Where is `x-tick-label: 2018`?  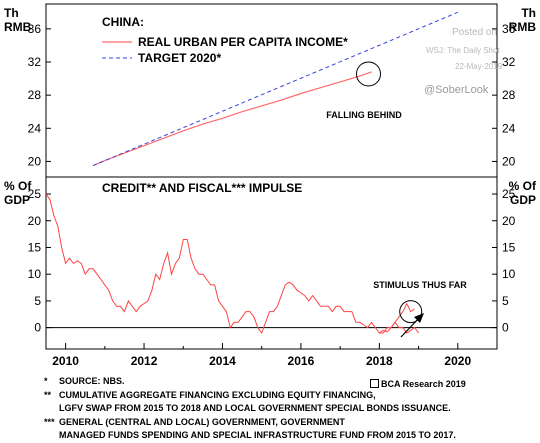 x-tick-label: 2018 is located at coordinates (379, 361).